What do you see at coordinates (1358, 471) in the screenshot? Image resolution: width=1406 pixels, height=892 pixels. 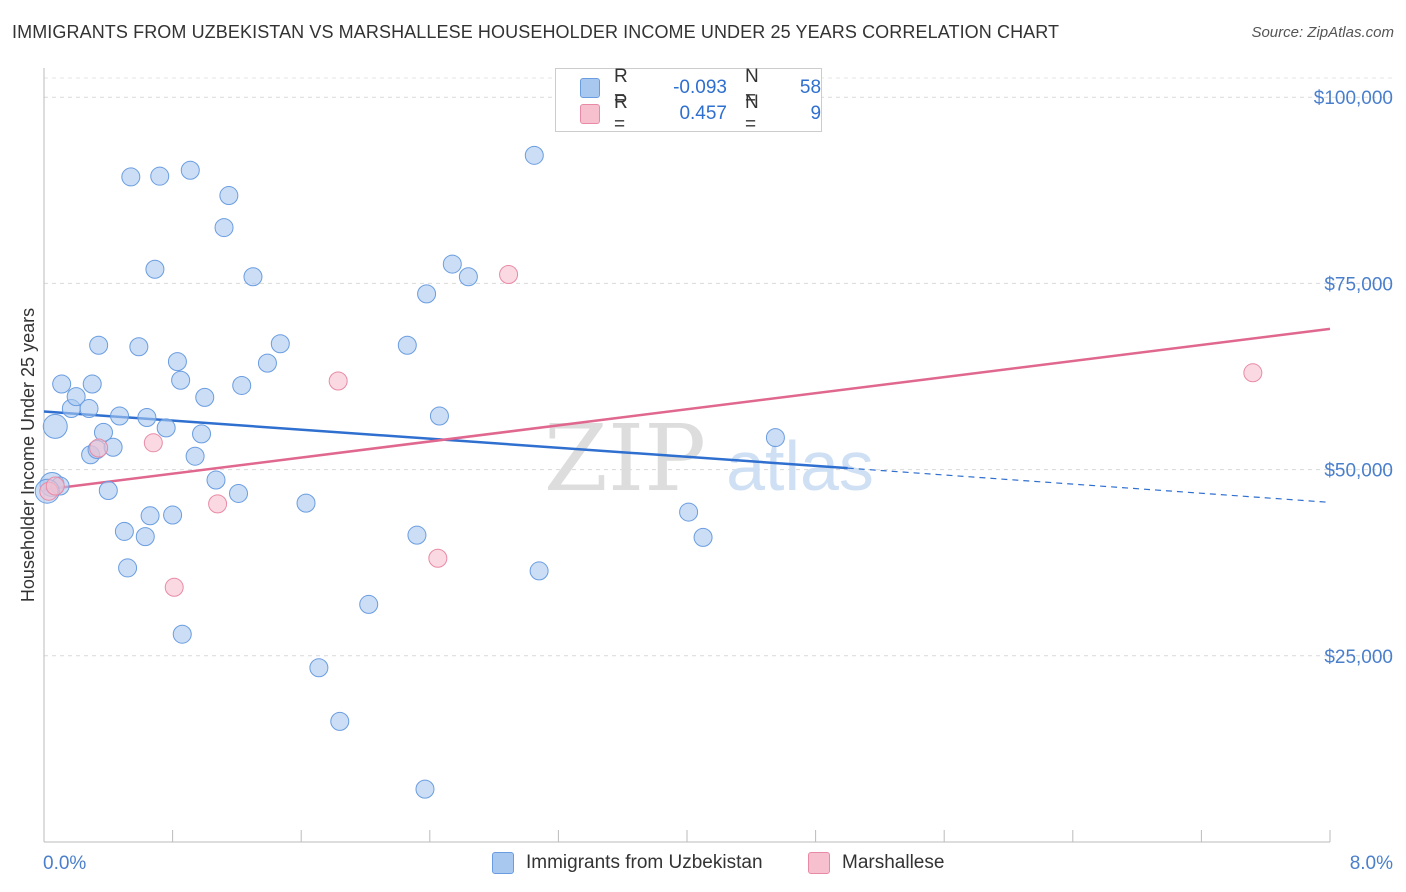 I see `y-tick-label: $50,000` at bounding box center [1358, 471].